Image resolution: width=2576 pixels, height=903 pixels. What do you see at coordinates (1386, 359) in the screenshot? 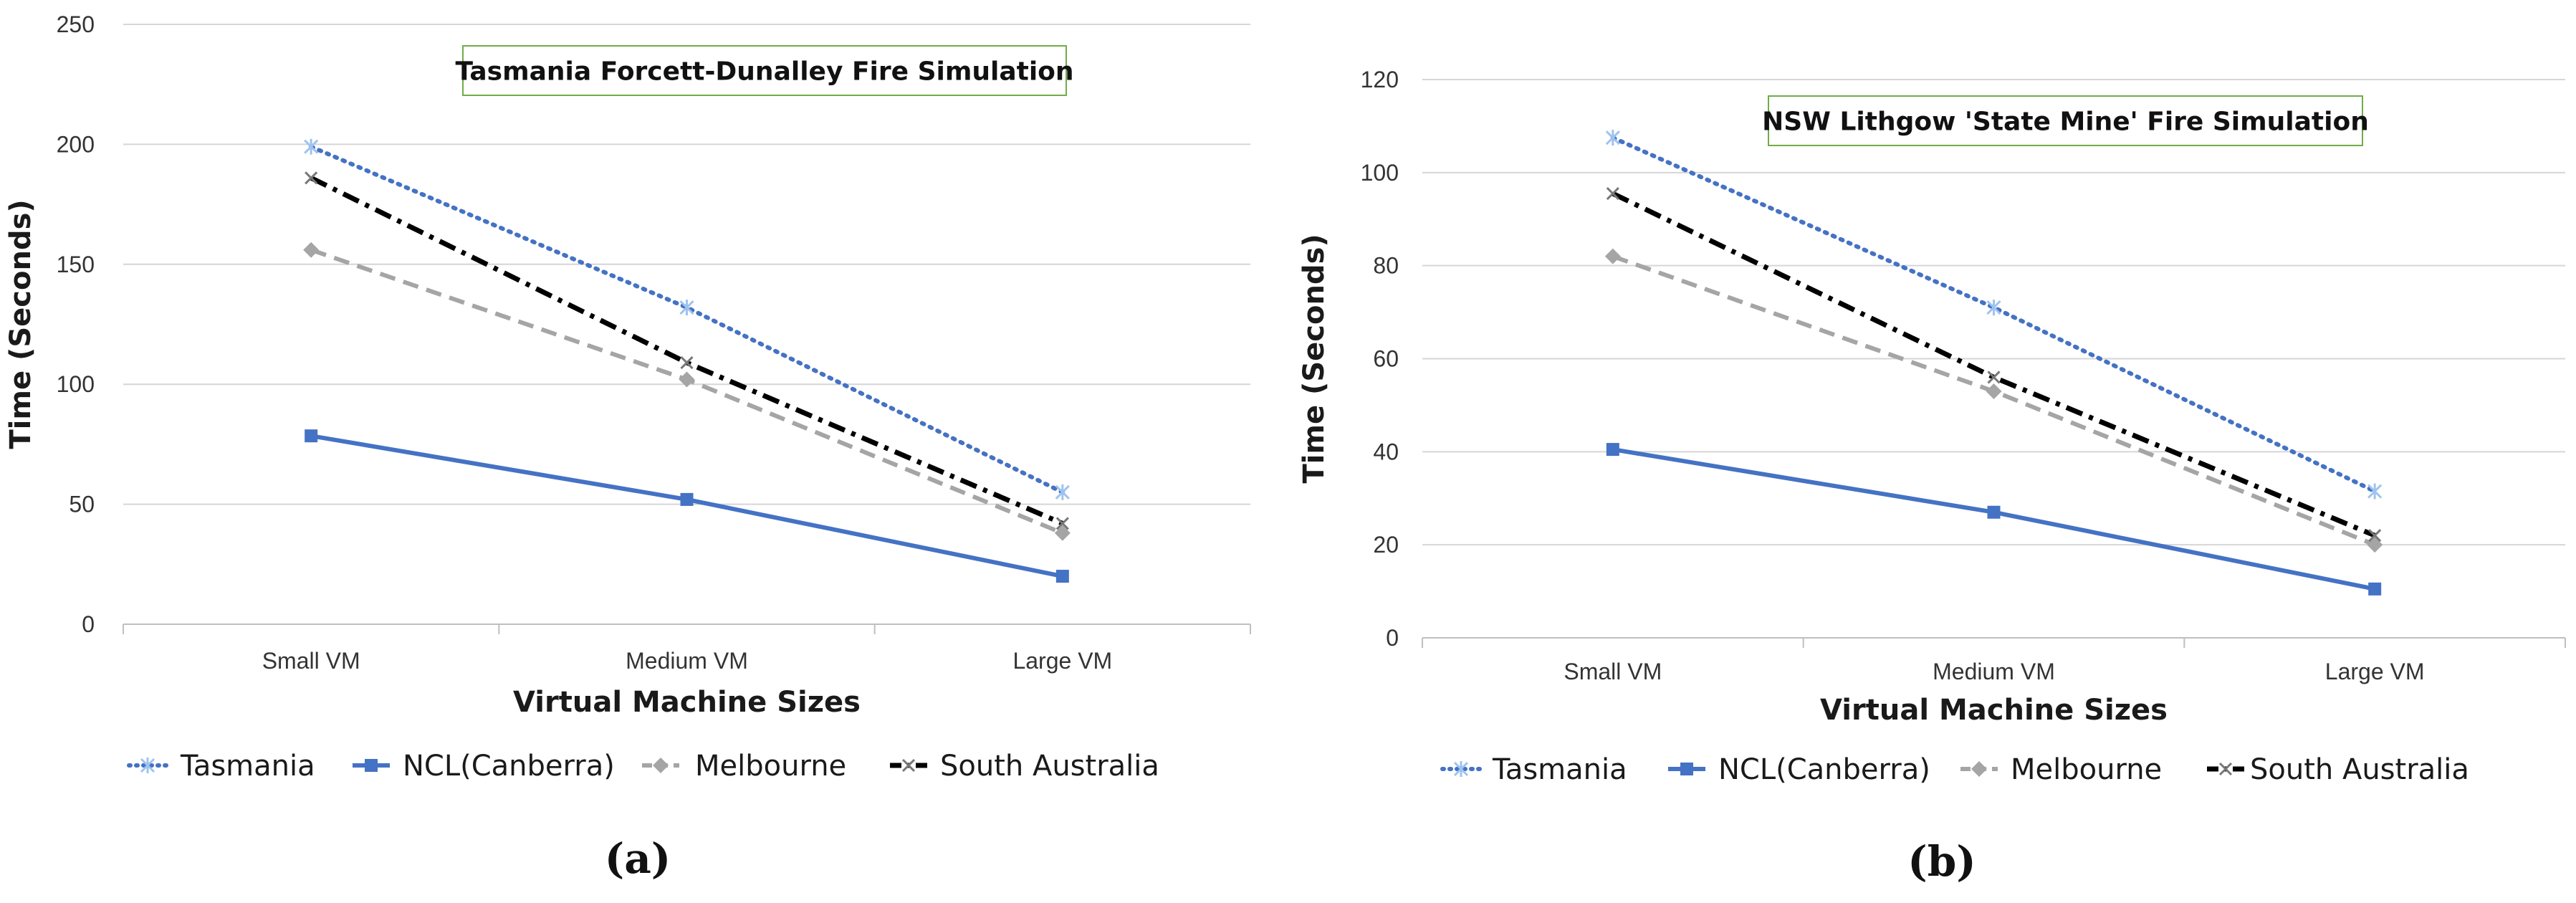
I see `y-tick-label: 60` at bounding box center [1386, 359].